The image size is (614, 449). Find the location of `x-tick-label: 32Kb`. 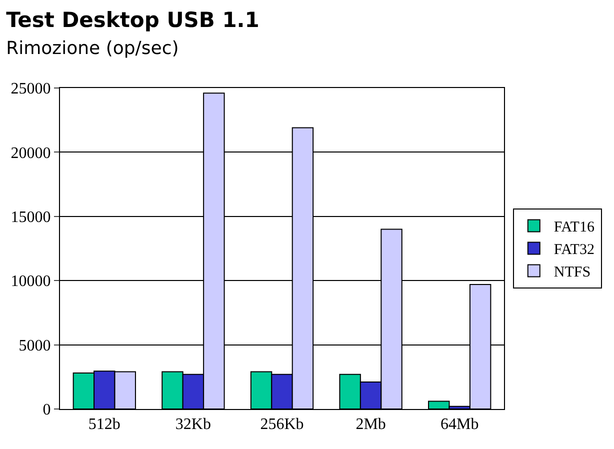

x-tick-label: 32Kb is located at coordinates (193, 425).